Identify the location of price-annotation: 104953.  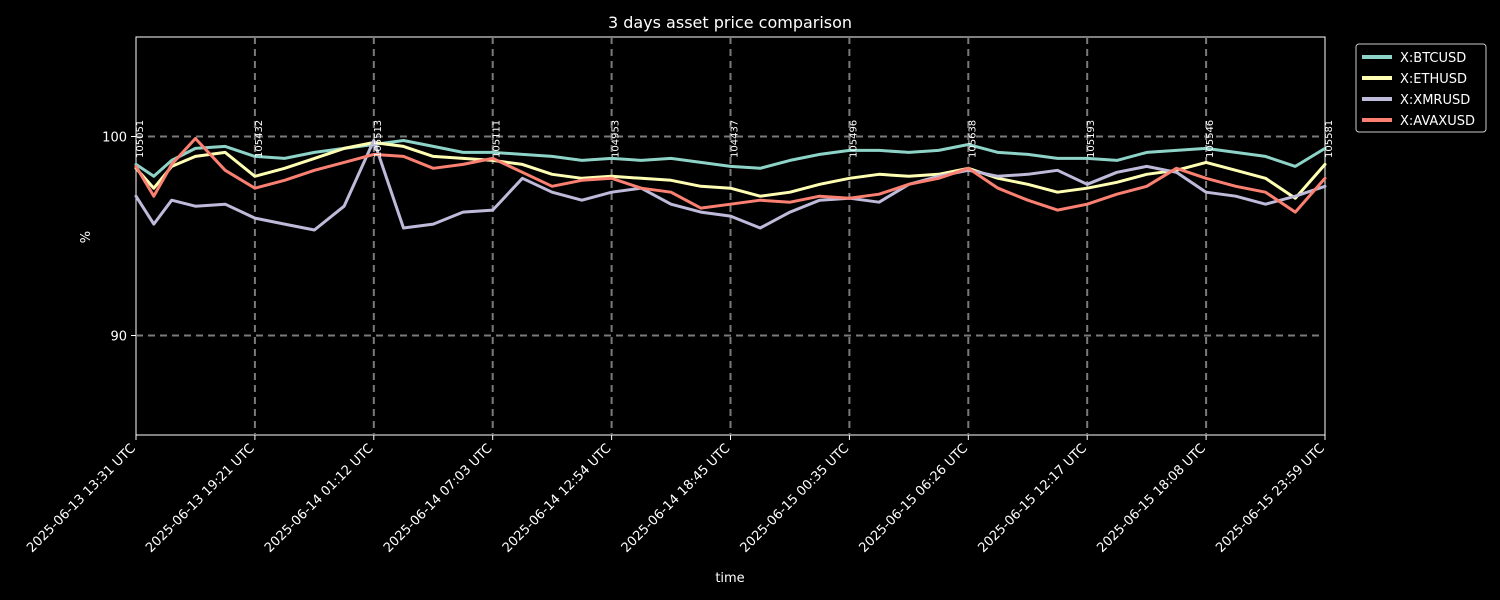
(616, 139).